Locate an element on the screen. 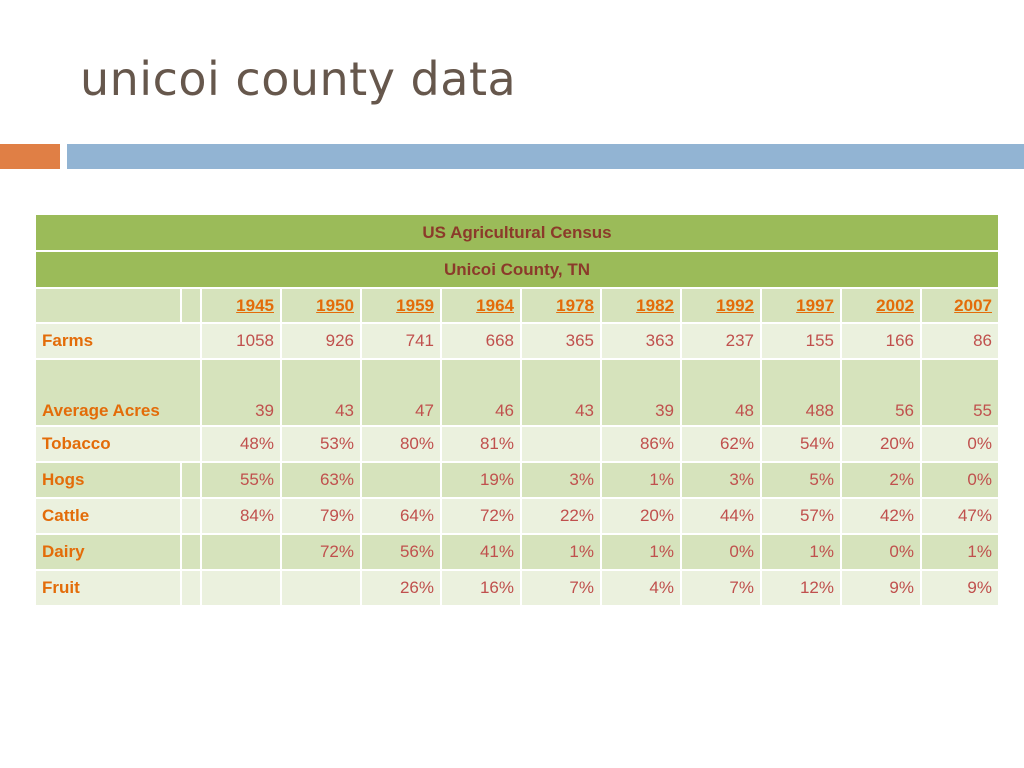  table-cell: 57% is located at coordinates (801, 516).